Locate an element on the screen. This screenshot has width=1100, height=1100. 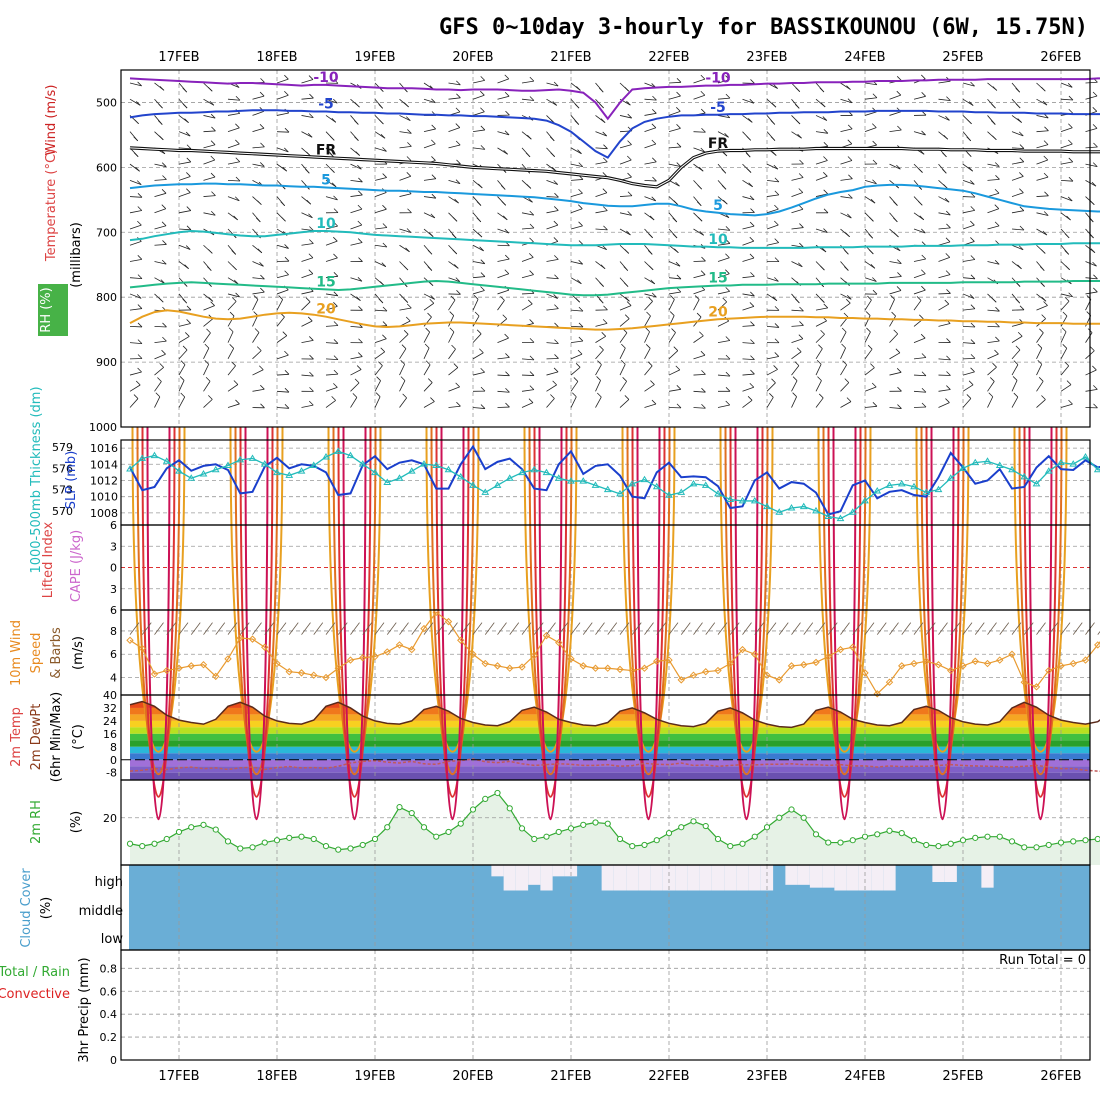
surface-temp-contour is located at coordinates (354, 589).